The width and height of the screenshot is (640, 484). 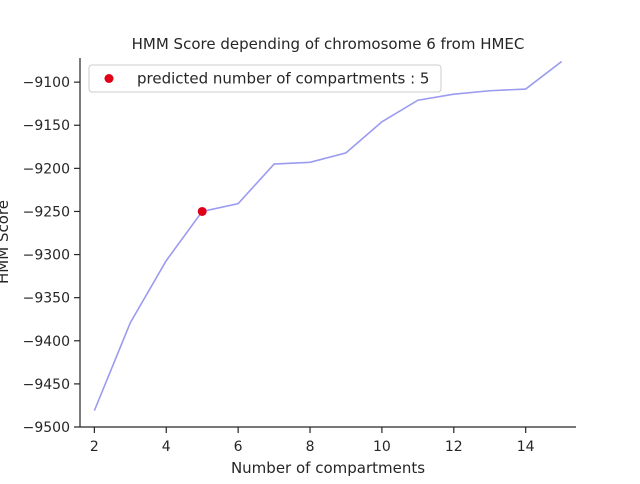 What do you see at coordinates (46, 385) in the screenshot?
I see `y-tick-label: −9450` at bounding box center [46, 385].